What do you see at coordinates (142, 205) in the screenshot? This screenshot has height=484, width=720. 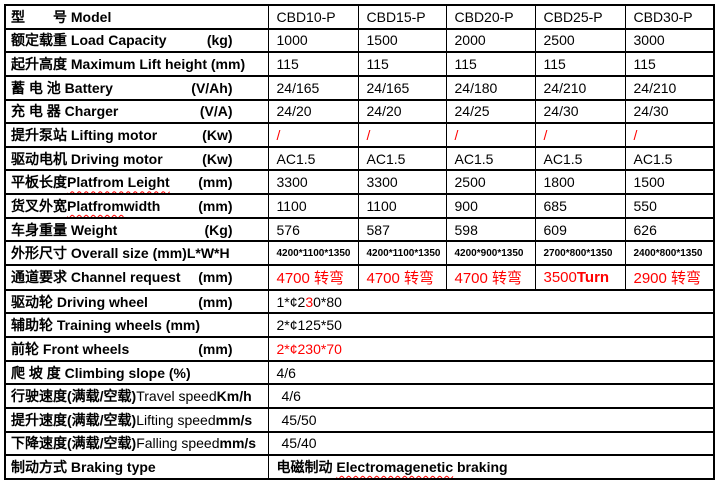 I see `platform-width-label-text: width` at bounding box center [142, 205].